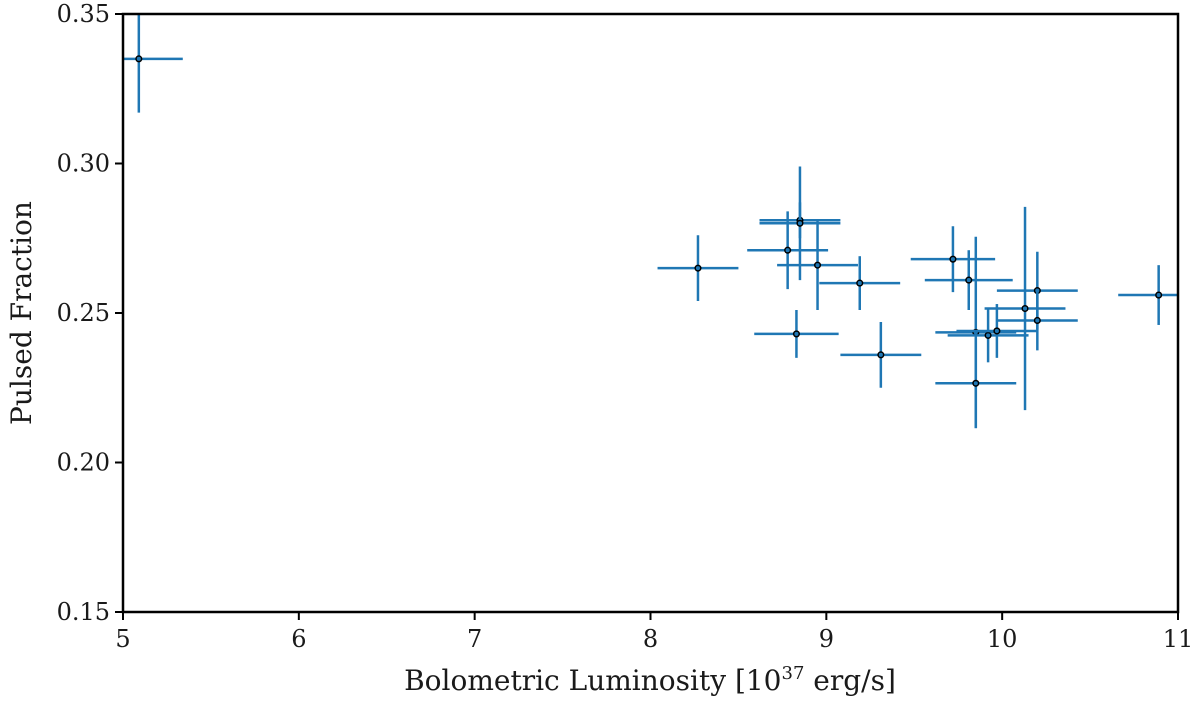 The height and width of the screenshot is (703, 1200). What do you see at coordinates (650, 639) in the screenshot?
I see `x-tick-label: 8` at bounding box center [650, 639].